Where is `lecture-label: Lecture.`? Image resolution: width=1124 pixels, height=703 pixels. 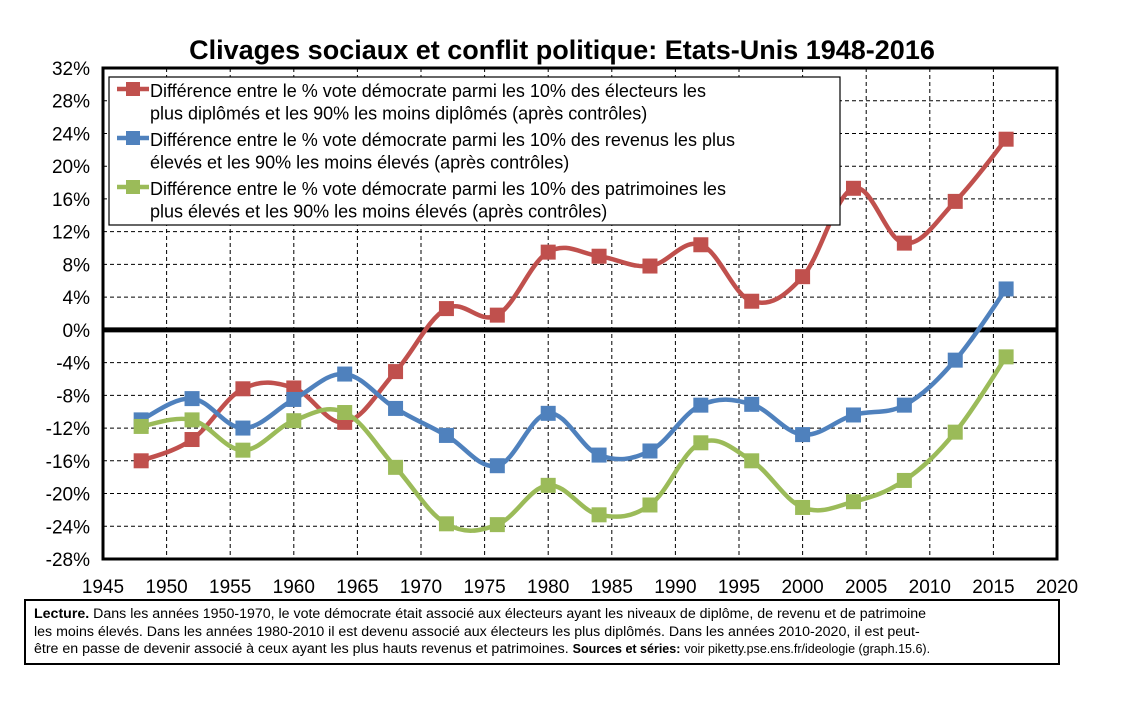
lecture-label: Lecture. is located at coordinates (62, 614).